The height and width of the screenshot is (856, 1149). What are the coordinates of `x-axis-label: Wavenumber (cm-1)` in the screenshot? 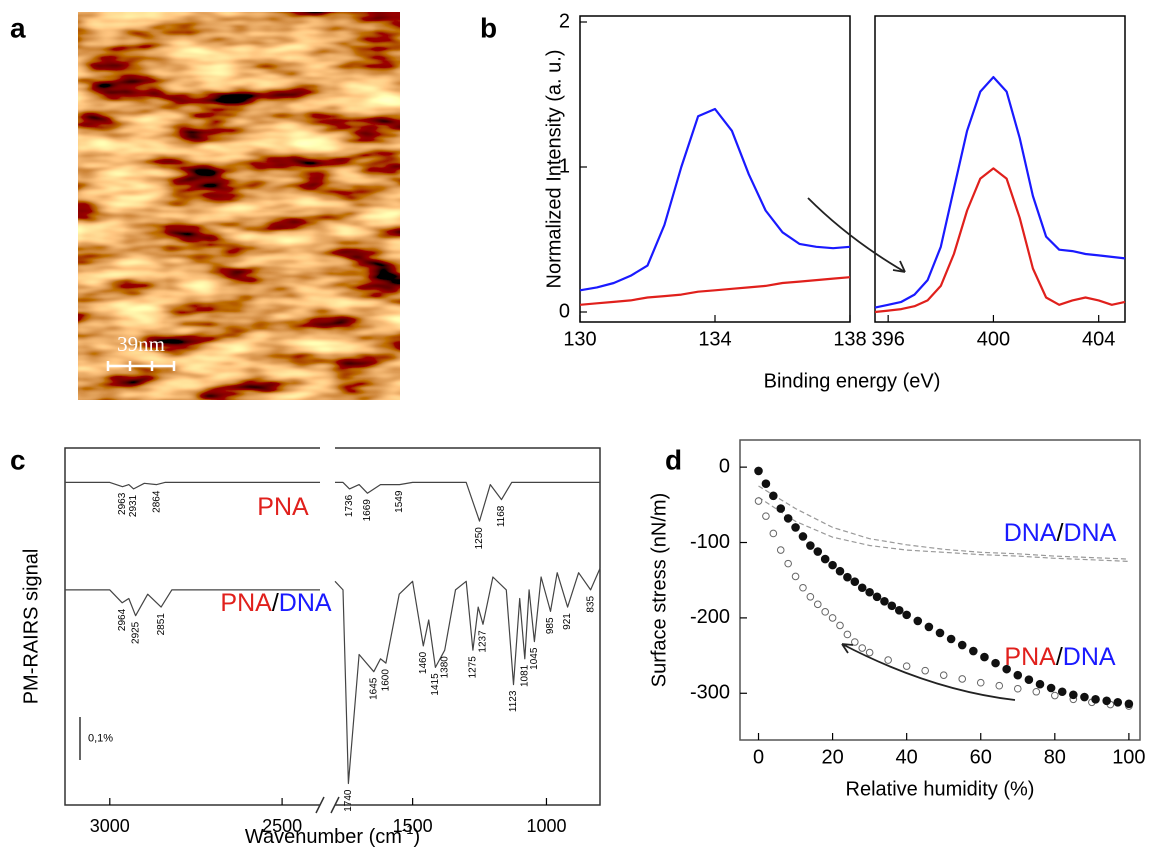 It's located at (332, 835).